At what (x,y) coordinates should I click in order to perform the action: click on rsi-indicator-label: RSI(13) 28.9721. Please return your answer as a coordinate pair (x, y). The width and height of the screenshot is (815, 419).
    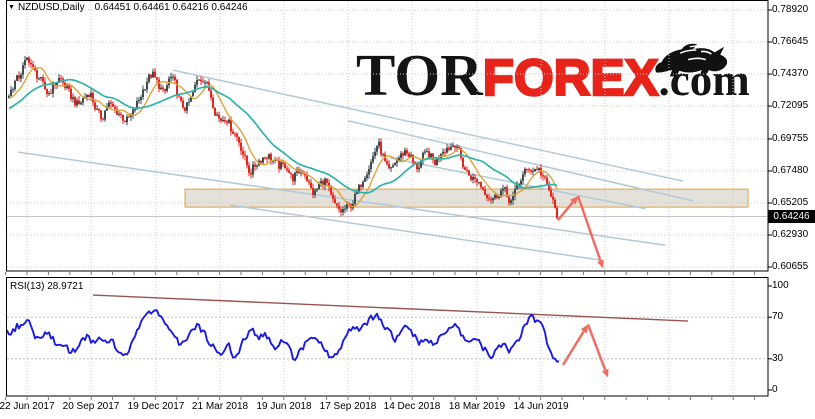
    Looking at the image, I should click on (47, 286).